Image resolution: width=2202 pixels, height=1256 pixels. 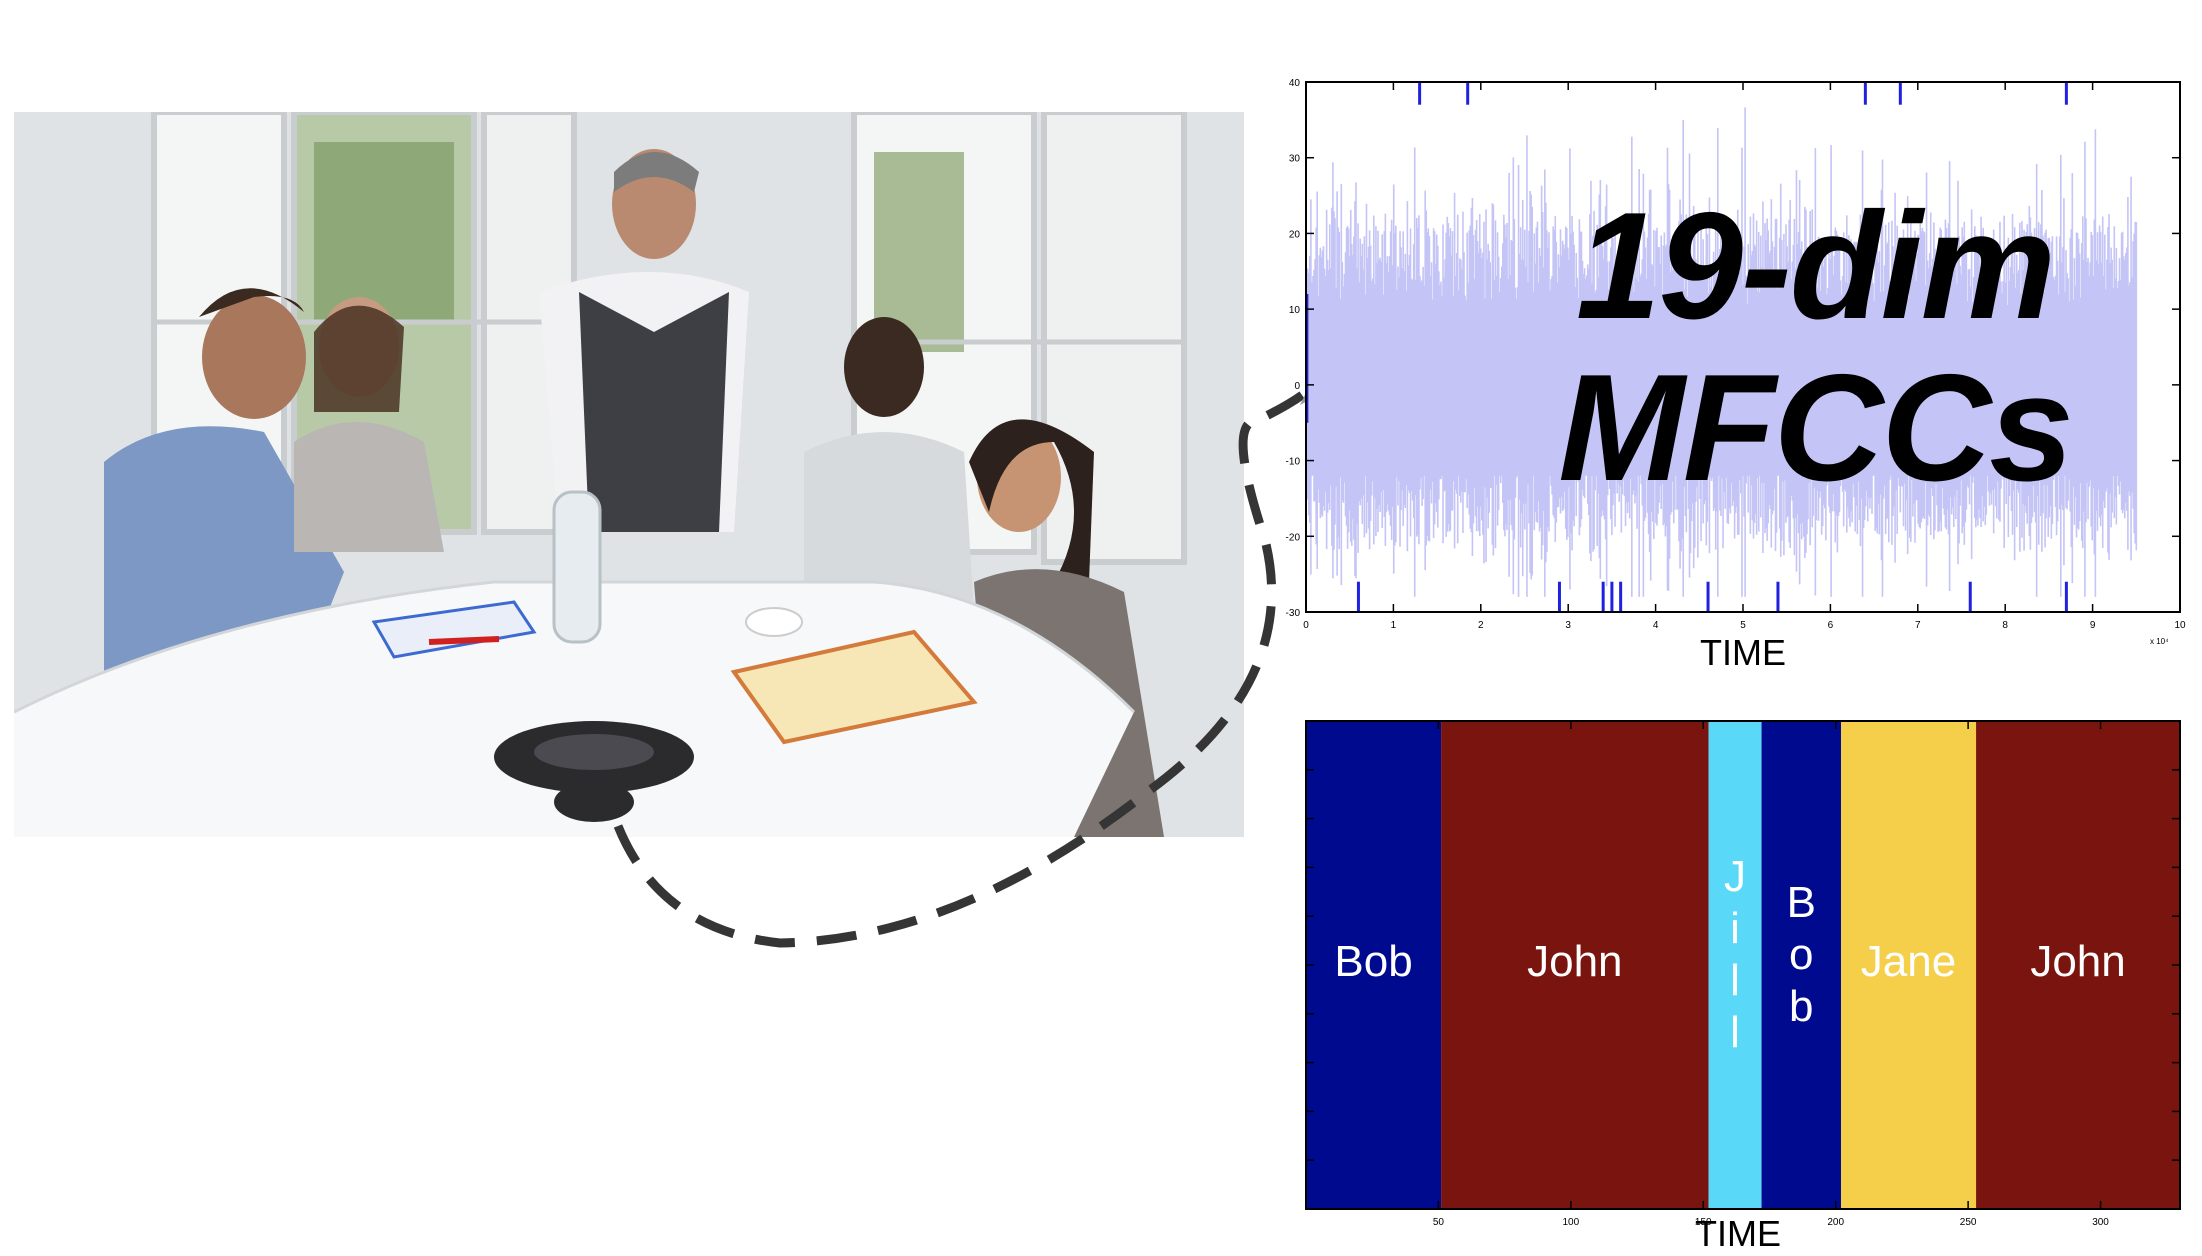 I want to click on waveform-xtick-label: 3, so click(x=1568, y=625).